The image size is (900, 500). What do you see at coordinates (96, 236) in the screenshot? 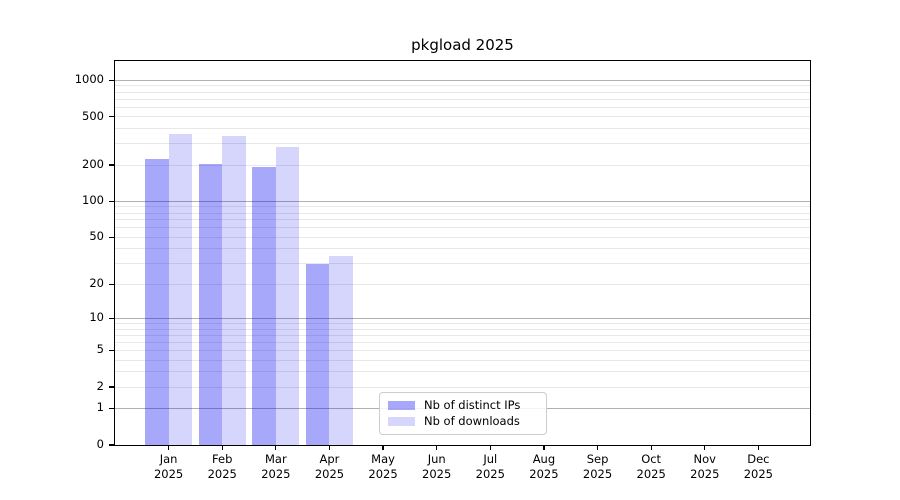
I see `y-tick-label: 50` at bounding box center [96, 236].